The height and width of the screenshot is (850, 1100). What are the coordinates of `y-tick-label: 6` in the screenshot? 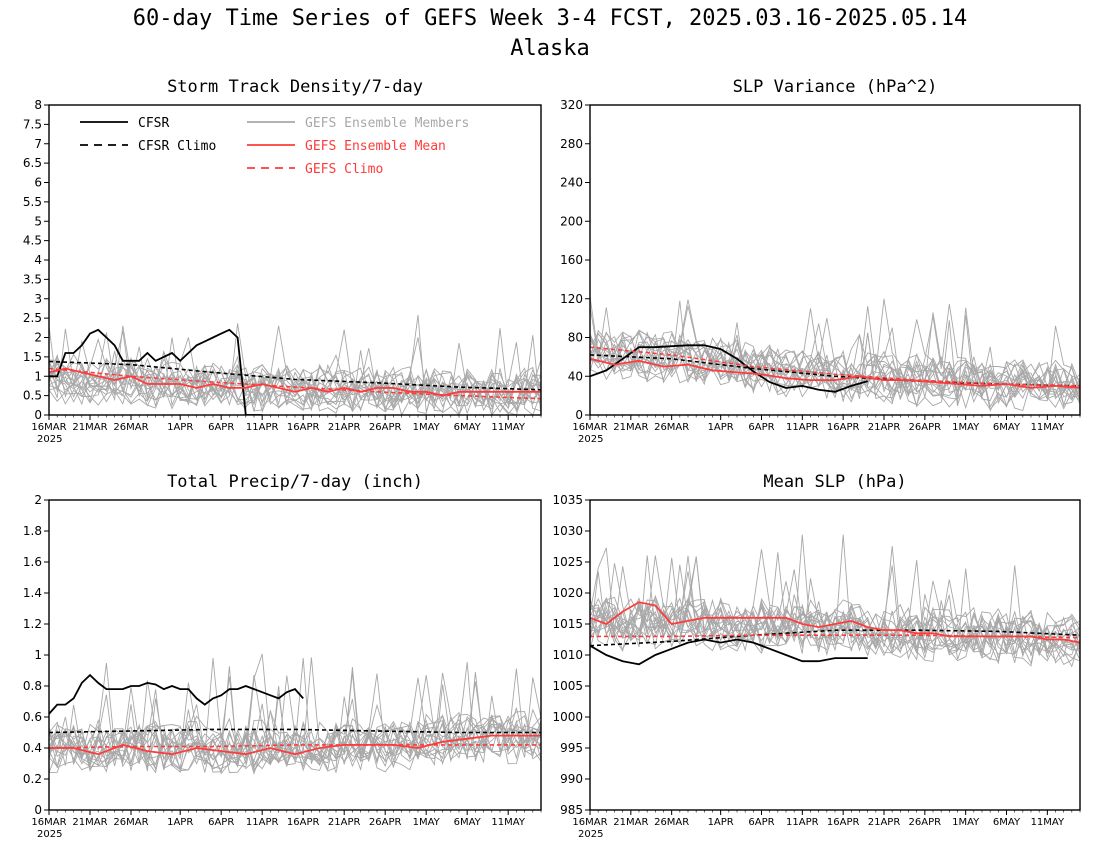 It's located at (38, 183).